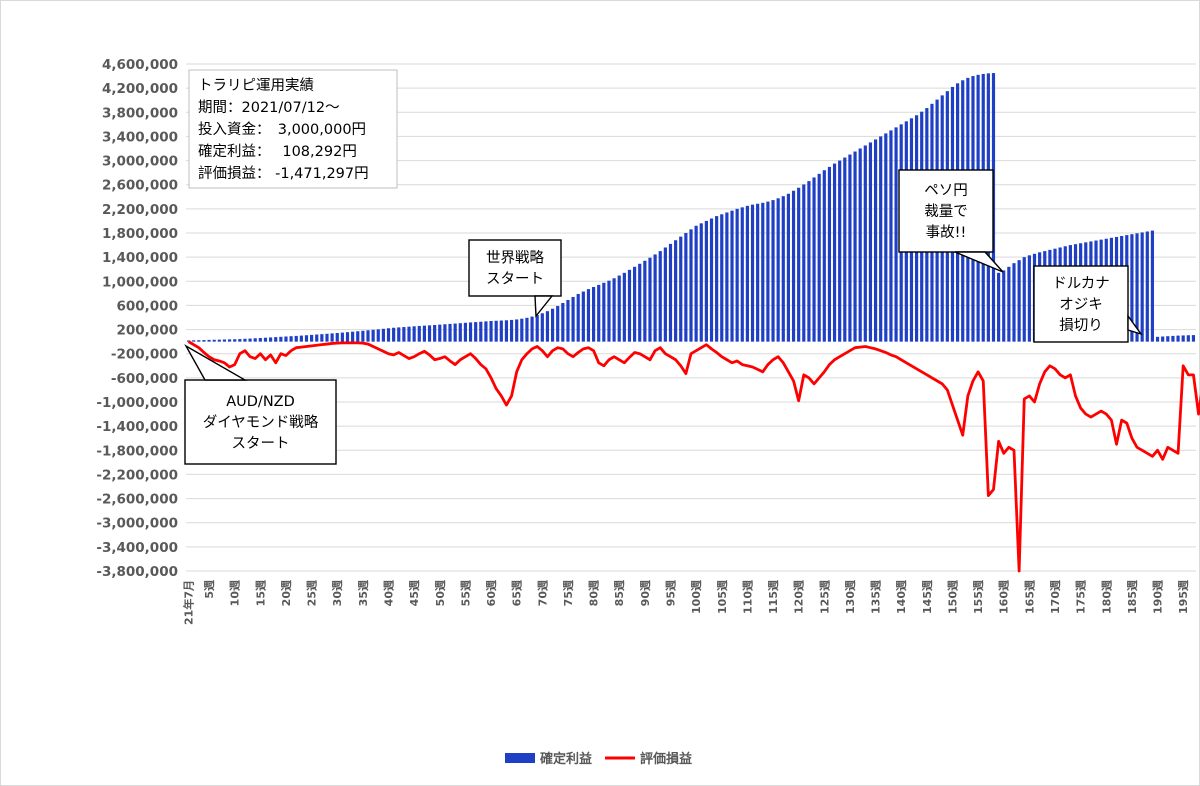  Describe the element at coordinates (140, 89) in the screenshot. I see `y-tick-label: 4,200,000` at that location.